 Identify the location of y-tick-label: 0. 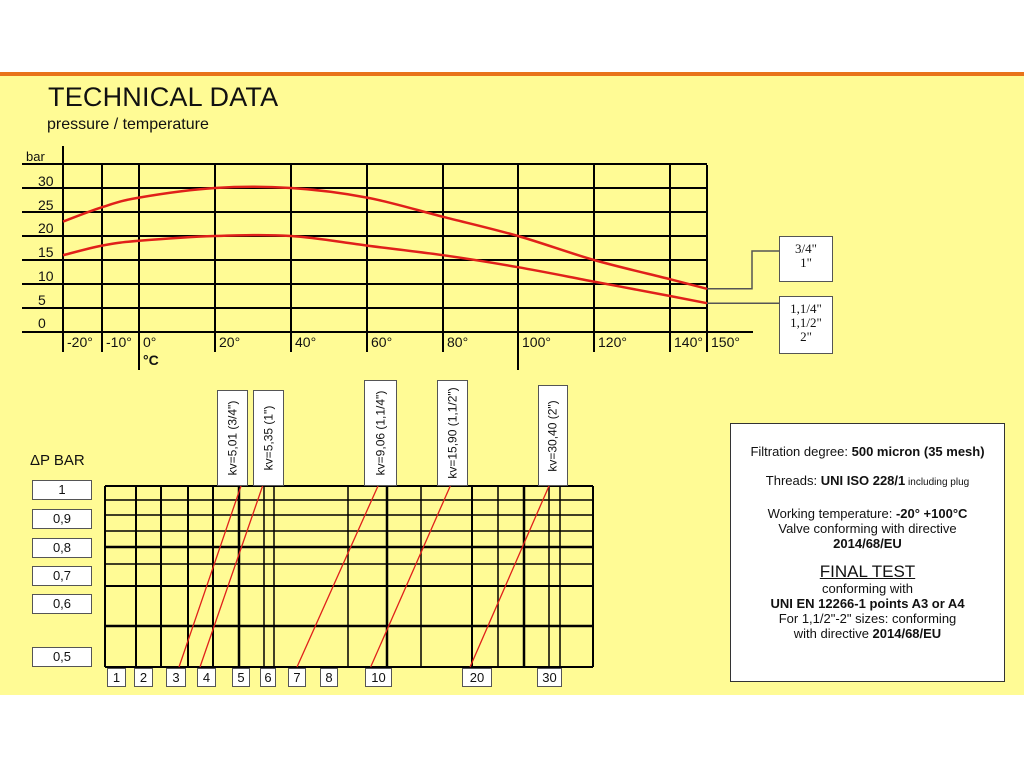
(42, 323).